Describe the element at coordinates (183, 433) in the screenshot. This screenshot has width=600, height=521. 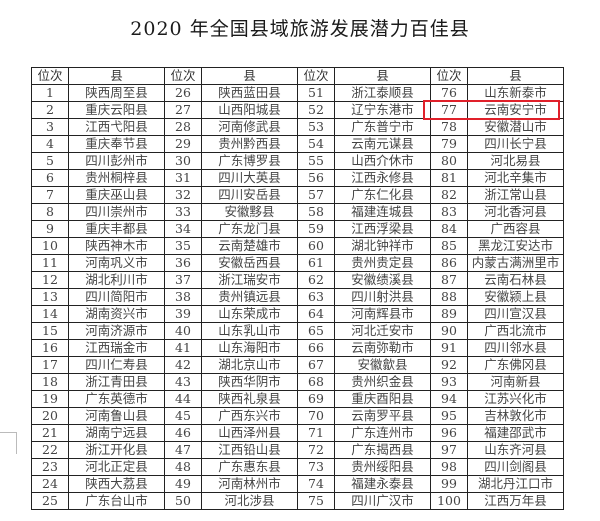
I see `rank-cell: 46` at that location.